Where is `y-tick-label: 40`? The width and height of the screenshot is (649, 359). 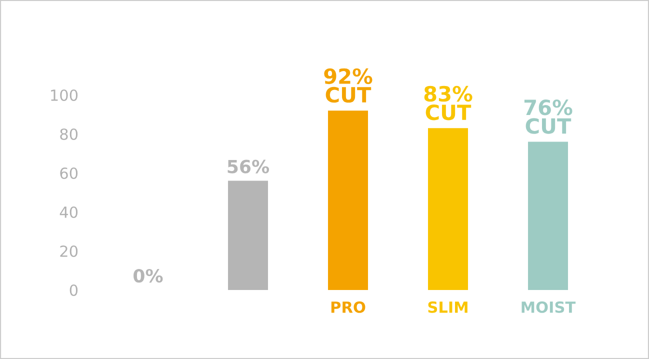
y-tick-label: 40 is located at coordinates (69, 212).